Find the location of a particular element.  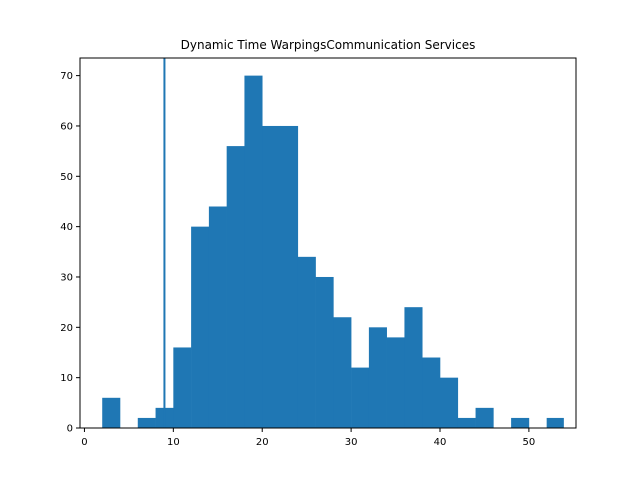

x-tick-label: 50 is located at coordinates (529, 442).